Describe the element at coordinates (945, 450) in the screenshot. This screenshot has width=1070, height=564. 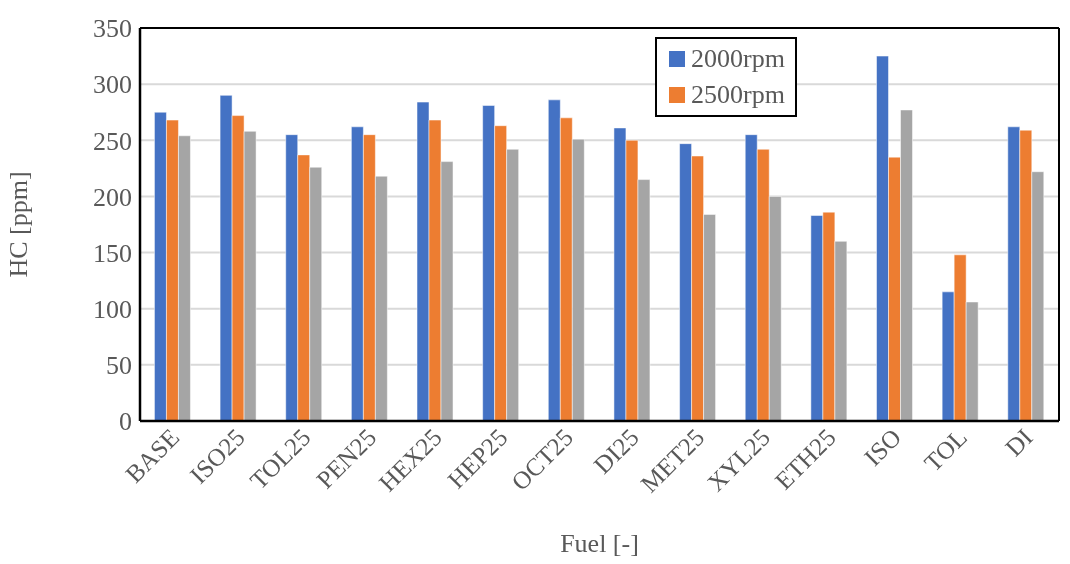
I see `x-tick-label: TOL` at that location.